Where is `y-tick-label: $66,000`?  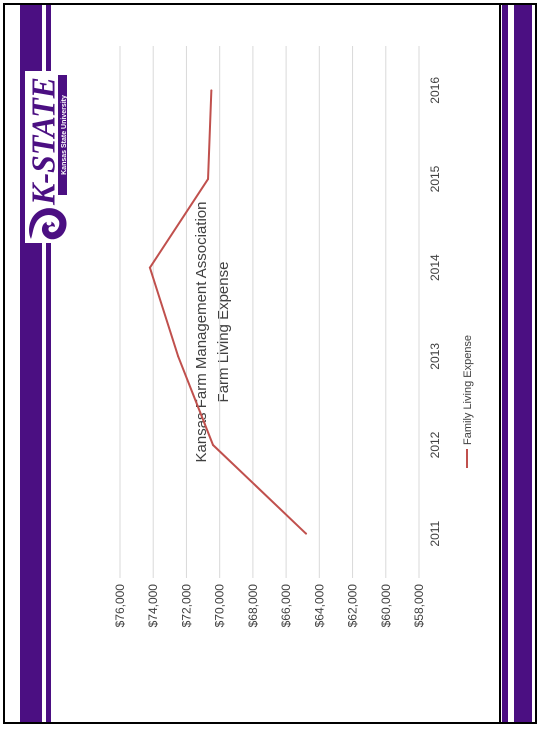 y-tick-label: $66,000 is located at coordinates (286, 606).